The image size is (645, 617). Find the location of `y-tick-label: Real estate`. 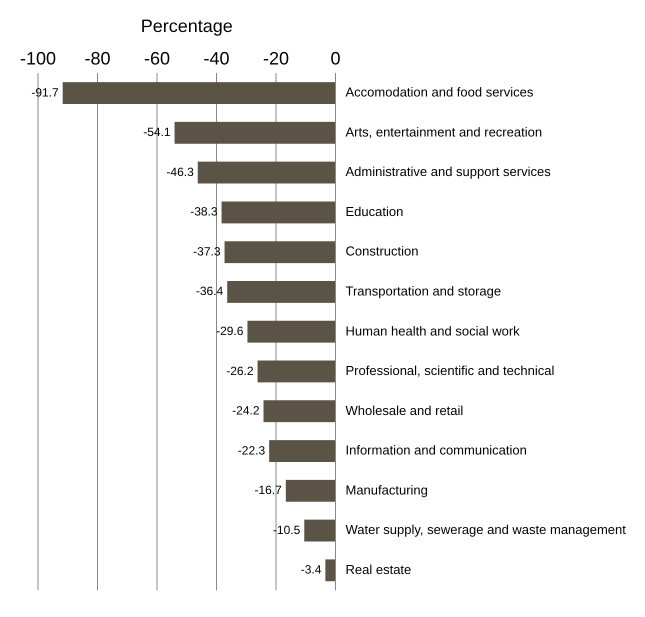

y-tick-label: Real estate is located at coordinates (379, 569).